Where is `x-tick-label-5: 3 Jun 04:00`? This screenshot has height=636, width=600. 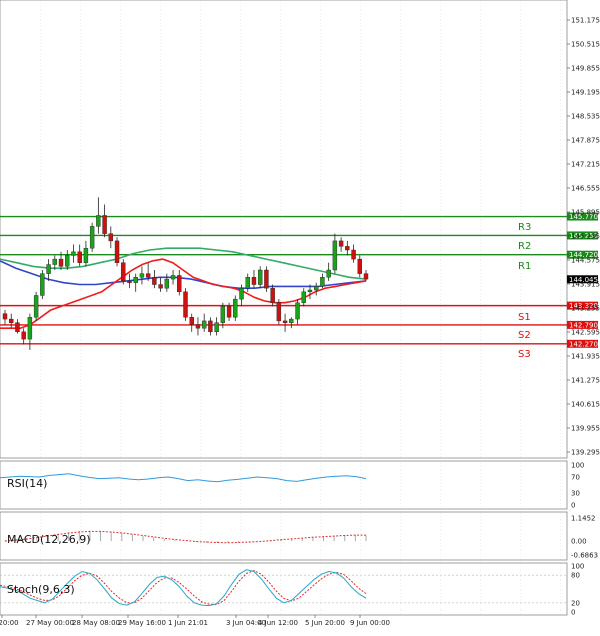 x-tick-label-5: 3 Jun 04:00 is located at coordinates (246, 623).